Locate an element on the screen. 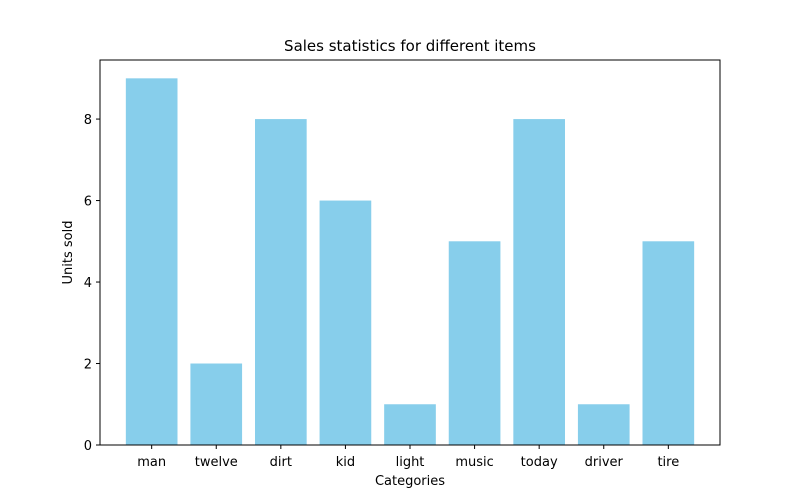  x-axis-label: Categories is located at coordinates (410, 481).